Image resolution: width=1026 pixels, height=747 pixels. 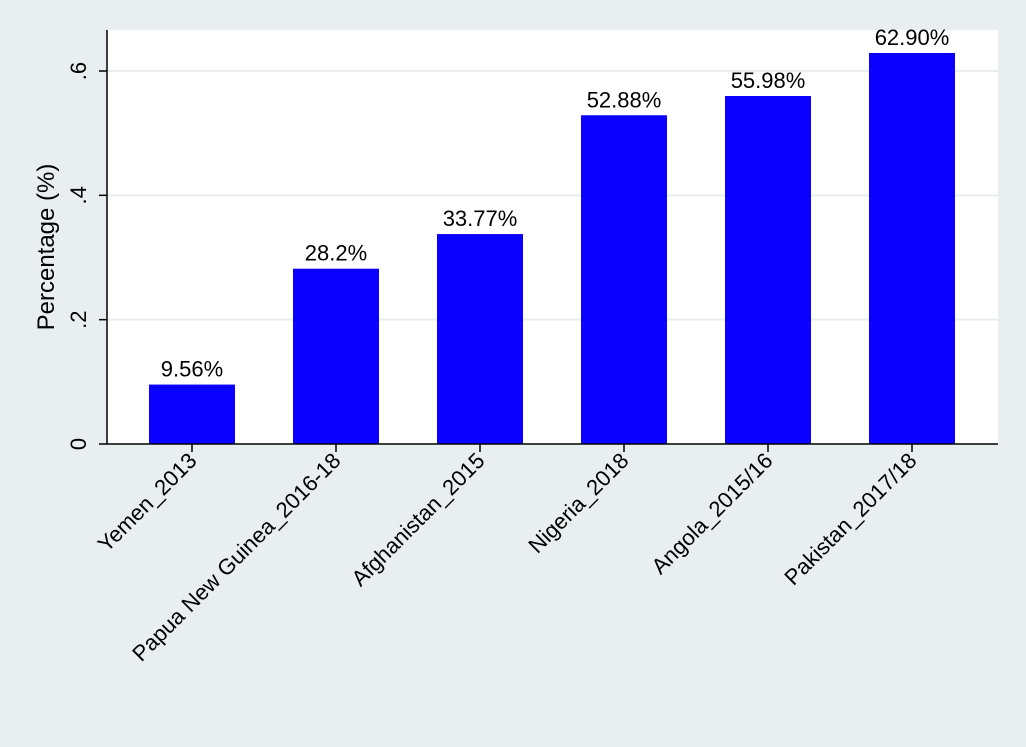 What do you see at coordinates (578, 503) in the screenshot?
I see `x-tick-label: Nigeria_2018` at bounding box center [578, 503].